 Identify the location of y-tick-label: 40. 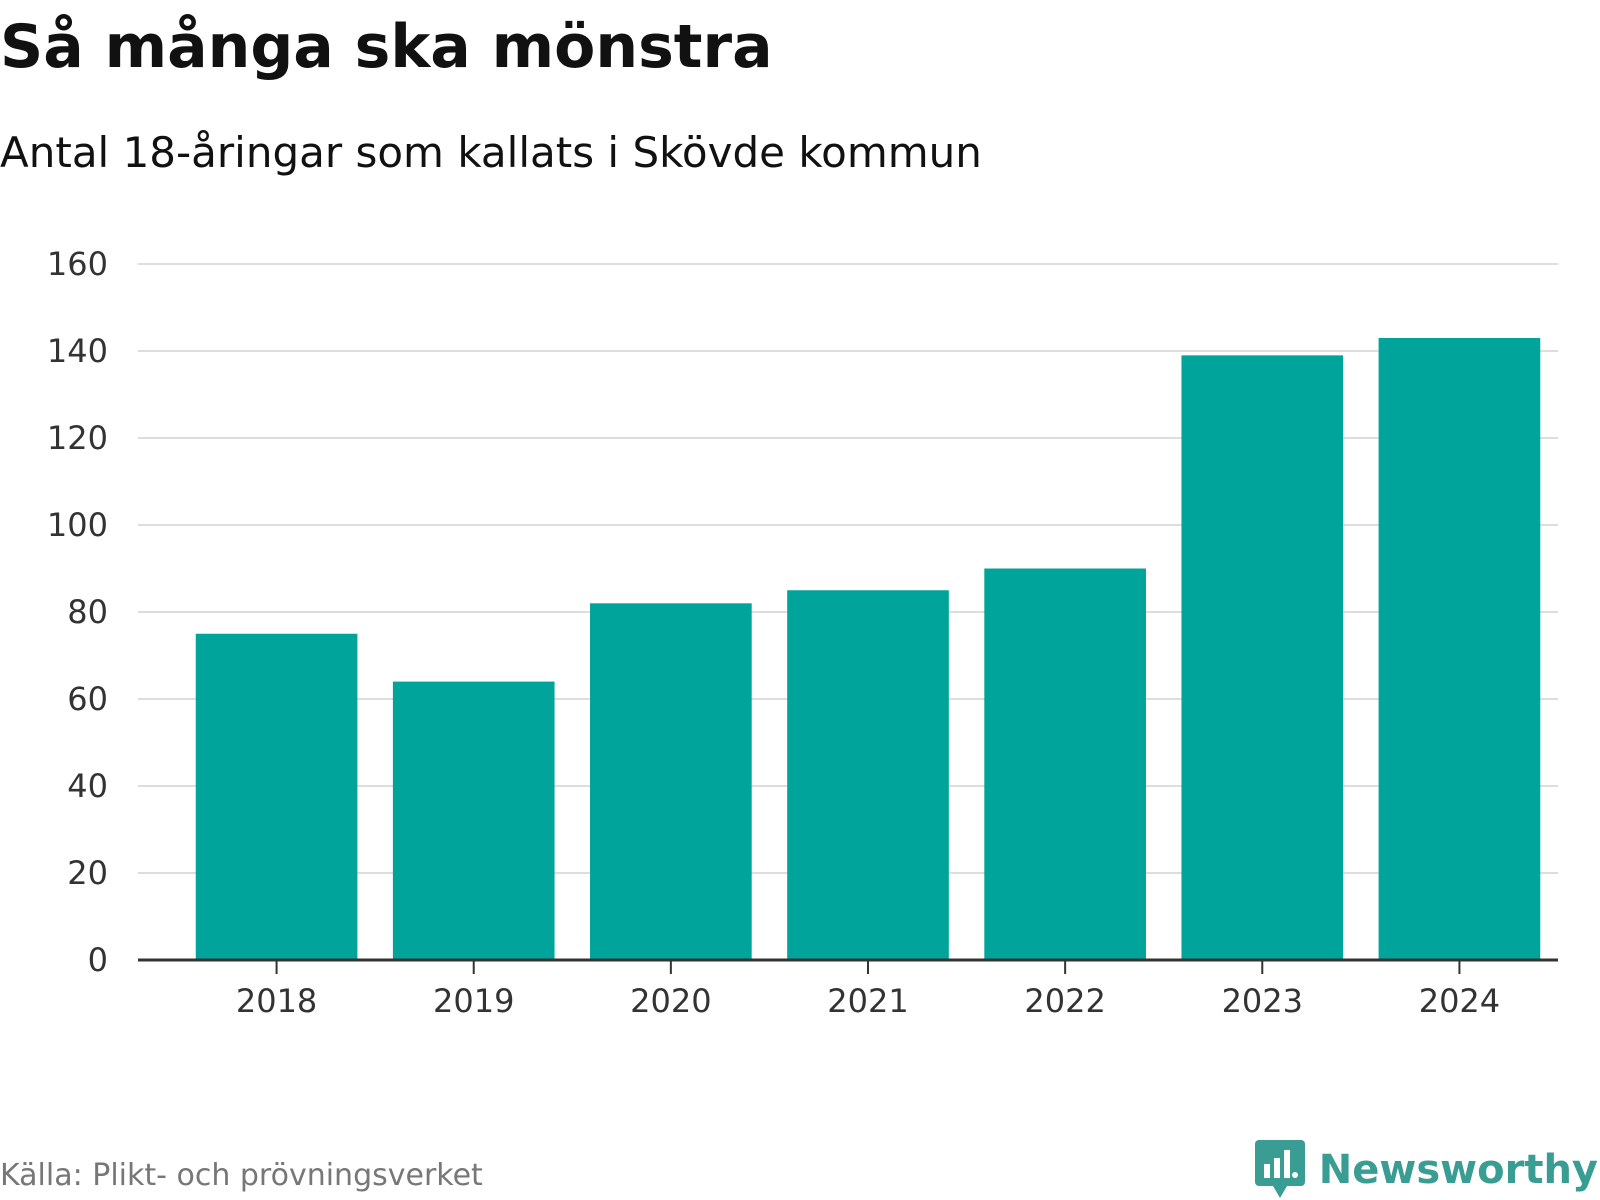
(87, 786).